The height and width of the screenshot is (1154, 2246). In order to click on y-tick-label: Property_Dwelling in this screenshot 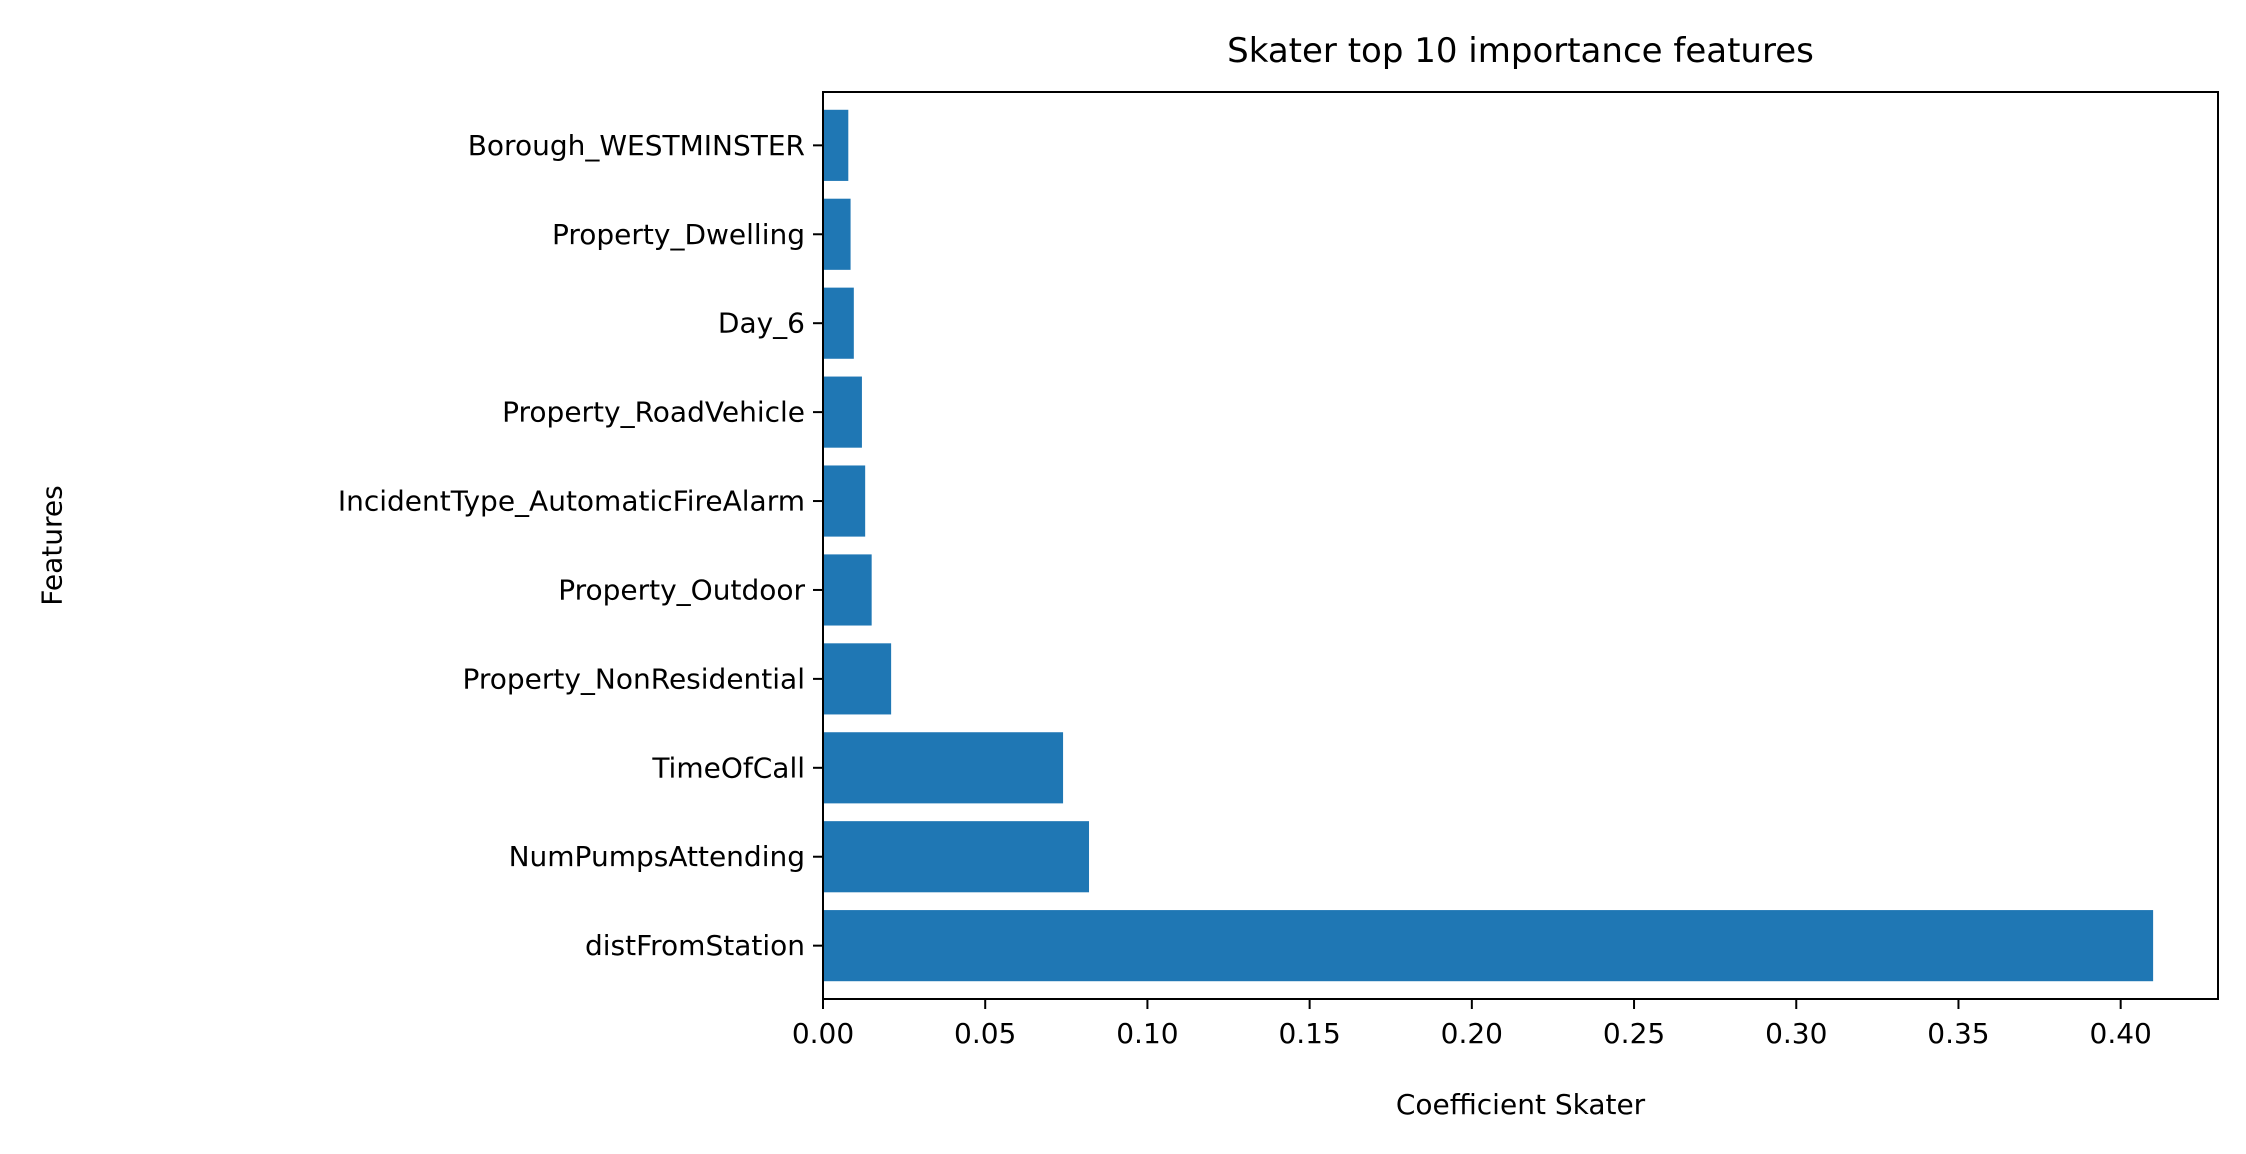, I will do `click(678, 234)`.